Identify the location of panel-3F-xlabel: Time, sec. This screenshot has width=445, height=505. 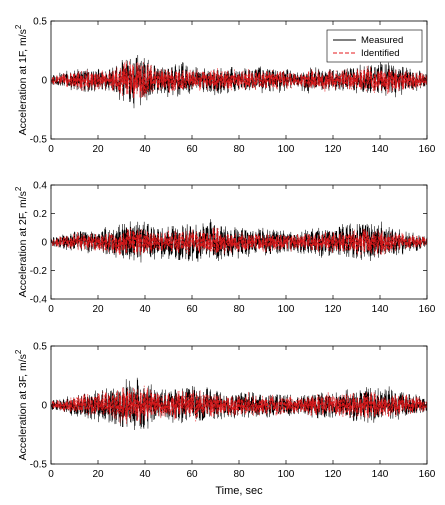
(239, 491).